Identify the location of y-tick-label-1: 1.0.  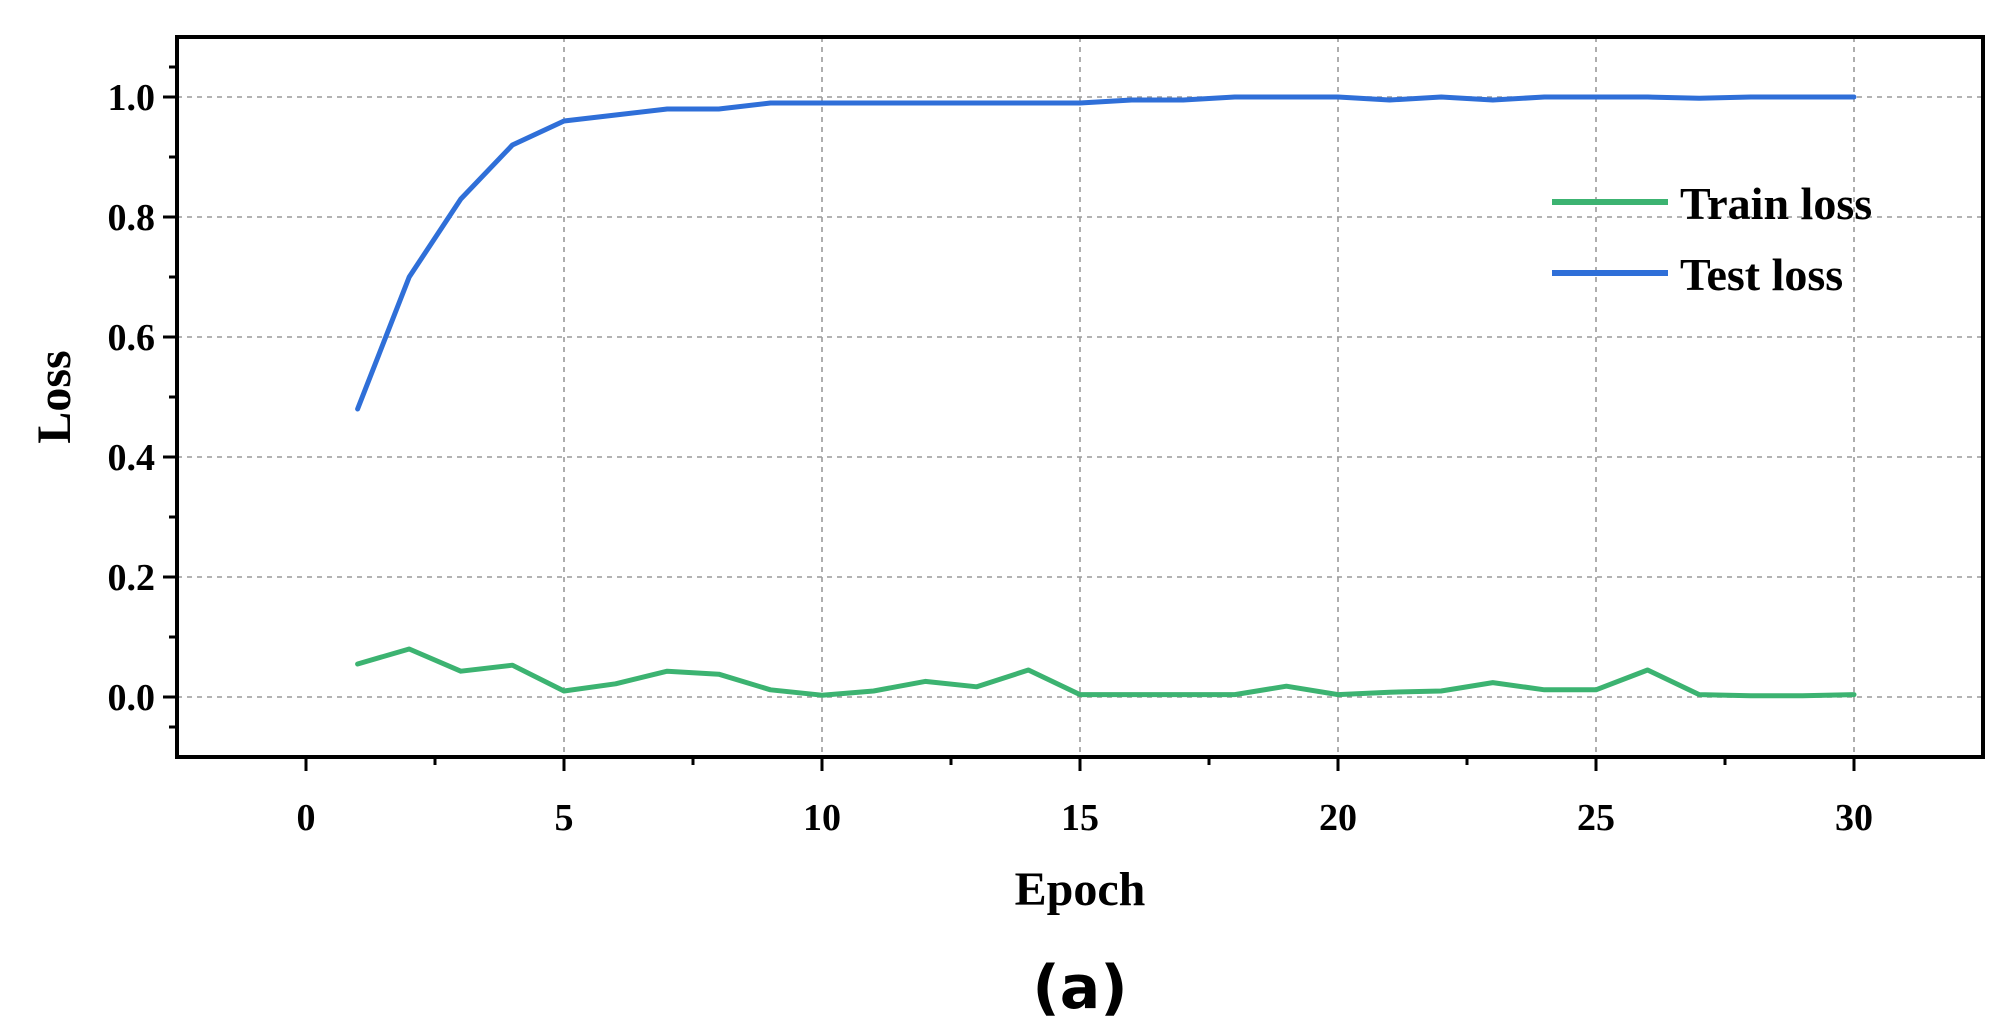
(132, 98).